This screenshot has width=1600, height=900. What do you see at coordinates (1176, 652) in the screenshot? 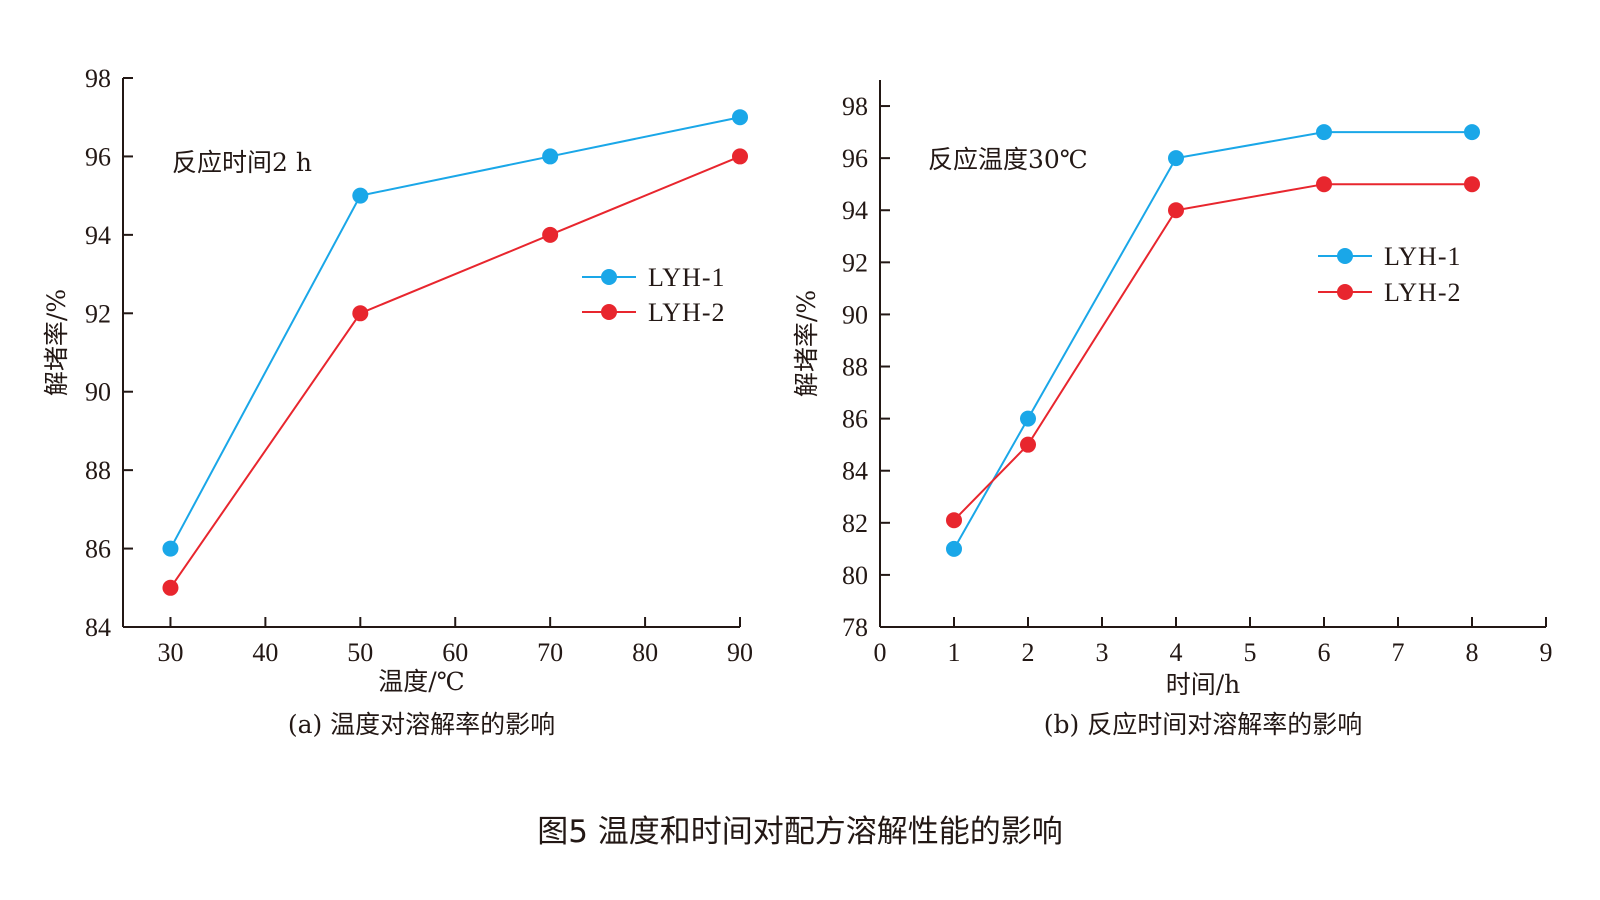
I see `x-tick-label: 4` at bounding box center [1176, 652].